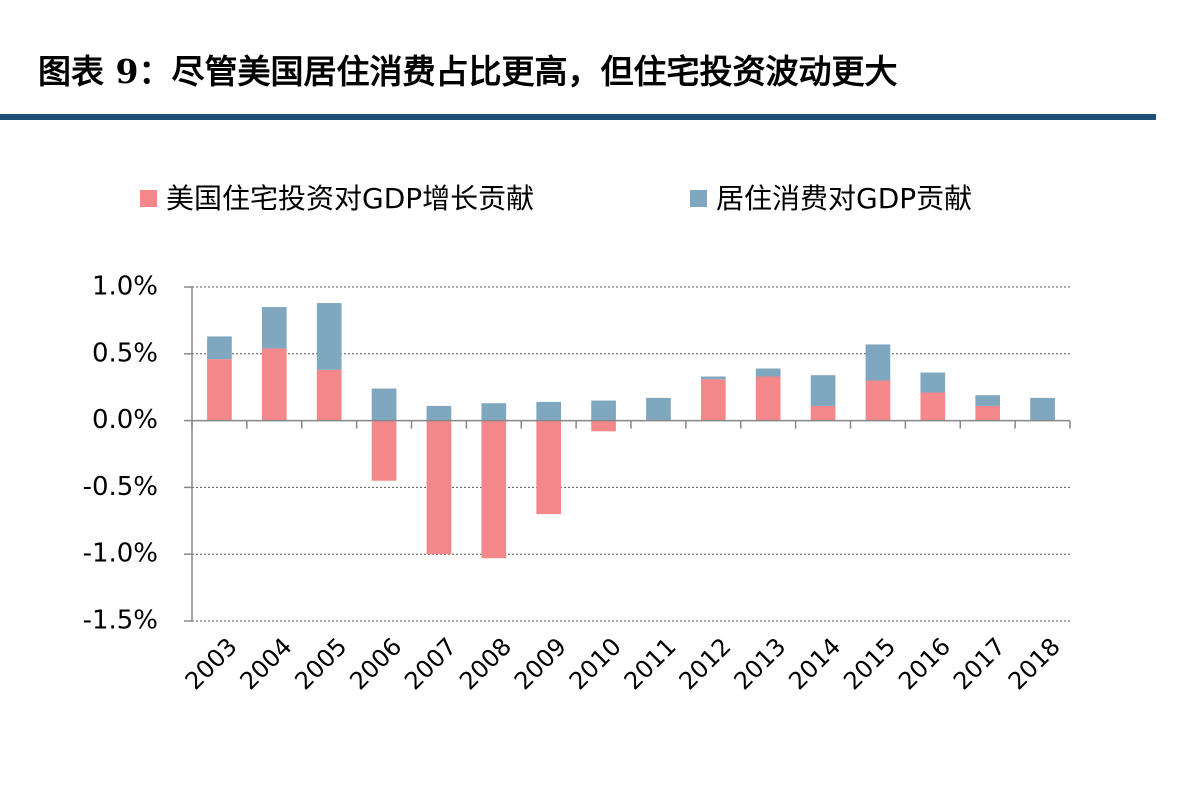 The width and height of the screenshot is (1202, 790). Describe the element at coordinates (595, 663) in the screenshot. I see `x-tick-label: 2010` at that location.